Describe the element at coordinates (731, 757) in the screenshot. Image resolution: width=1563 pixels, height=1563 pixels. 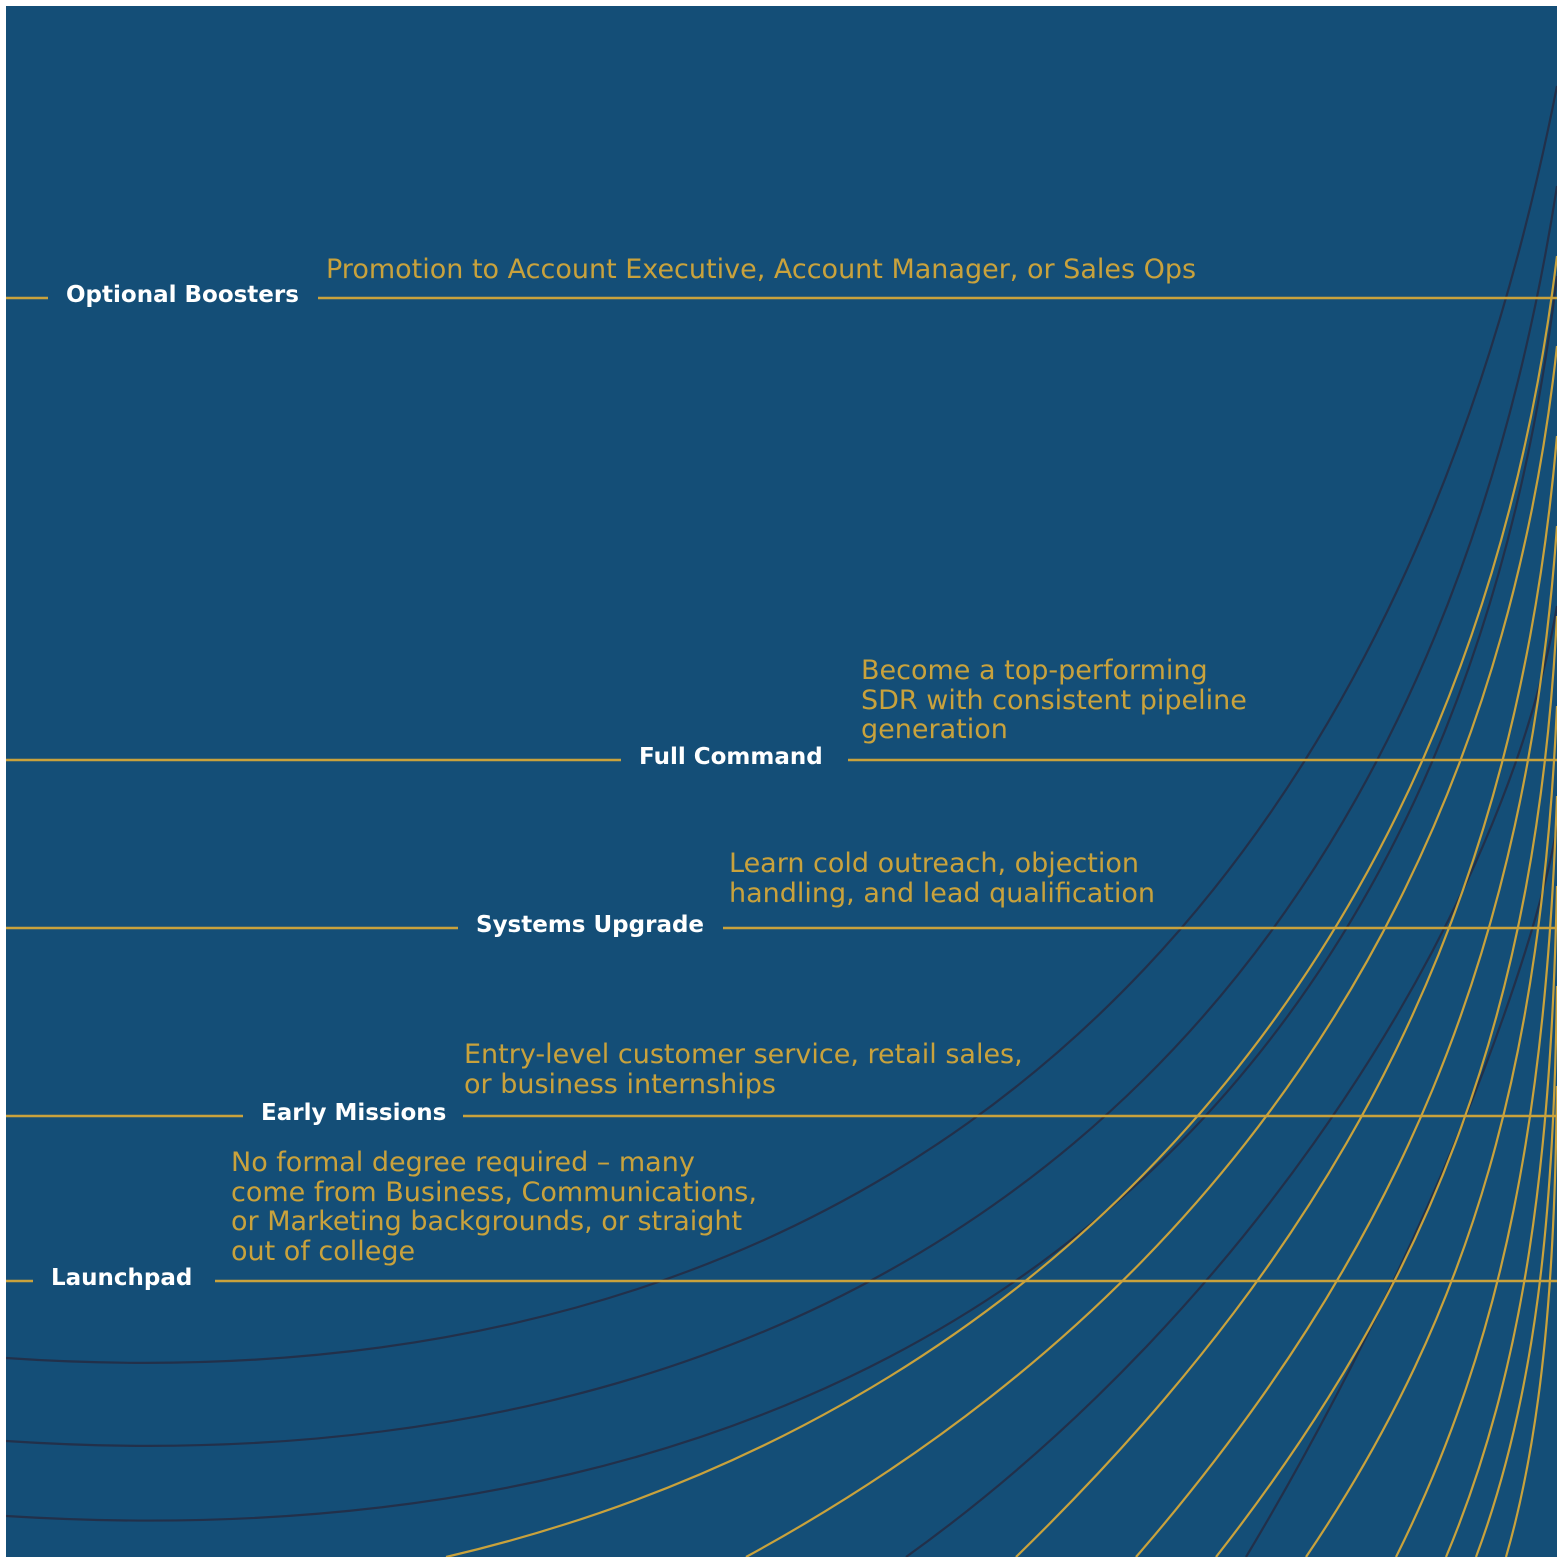
I see `stage-label-full-command: Full Command` at that location.